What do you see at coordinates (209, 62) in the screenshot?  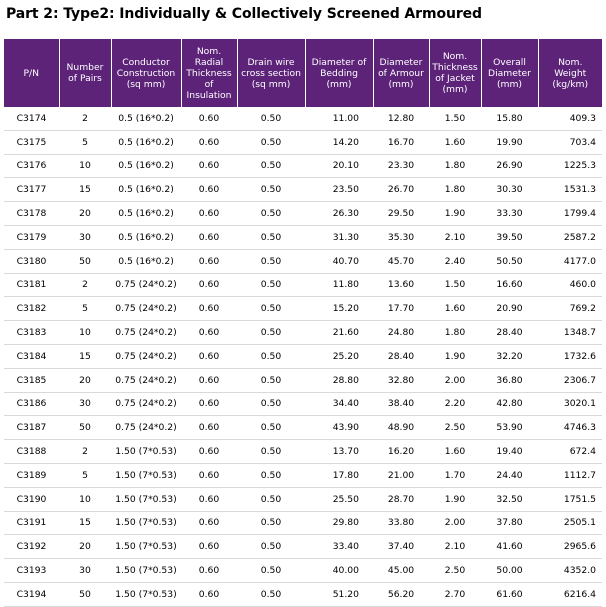 I see `header-line: Radial` at bounding box center [209, 62].